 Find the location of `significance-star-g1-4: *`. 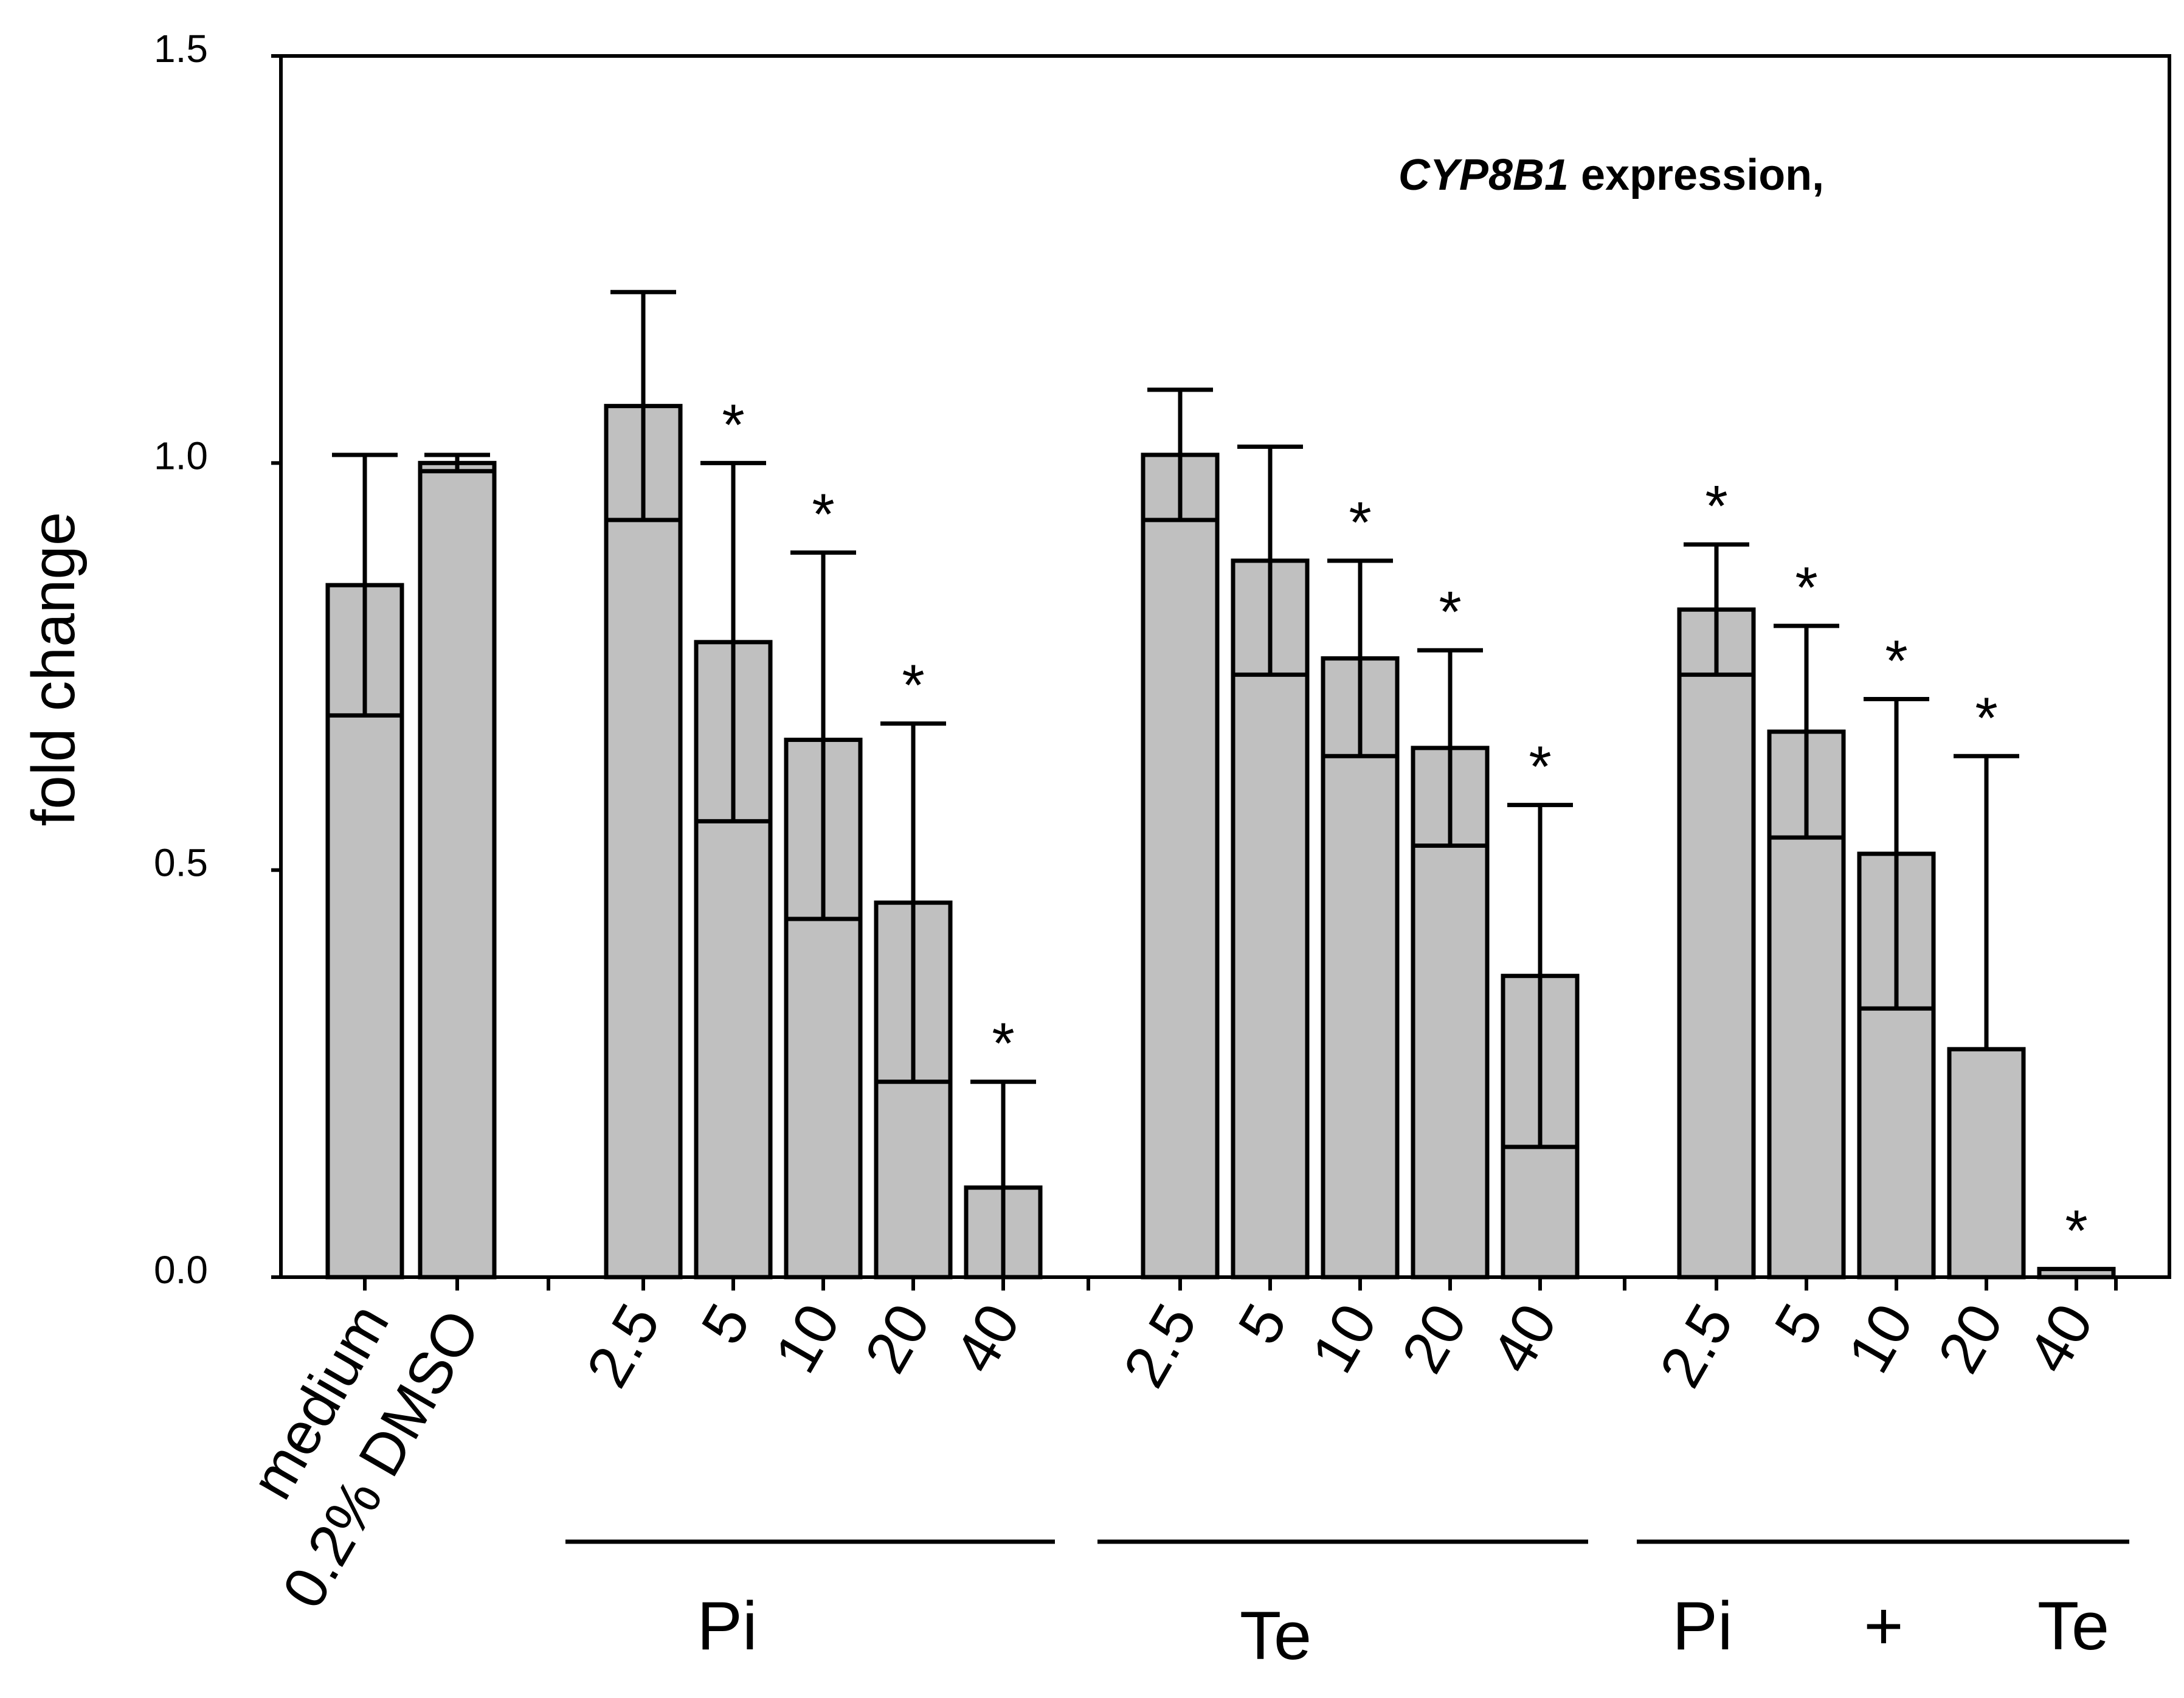

significance-star-g1-4: * is located at coordinates (913, 685).